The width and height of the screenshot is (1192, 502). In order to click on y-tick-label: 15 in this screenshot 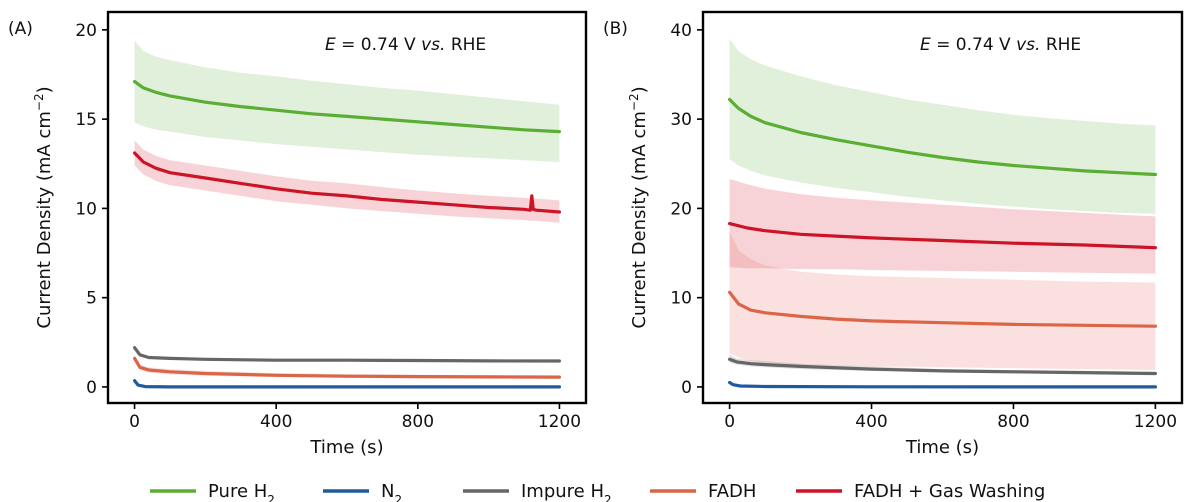, I will do `click(86, 120)`.